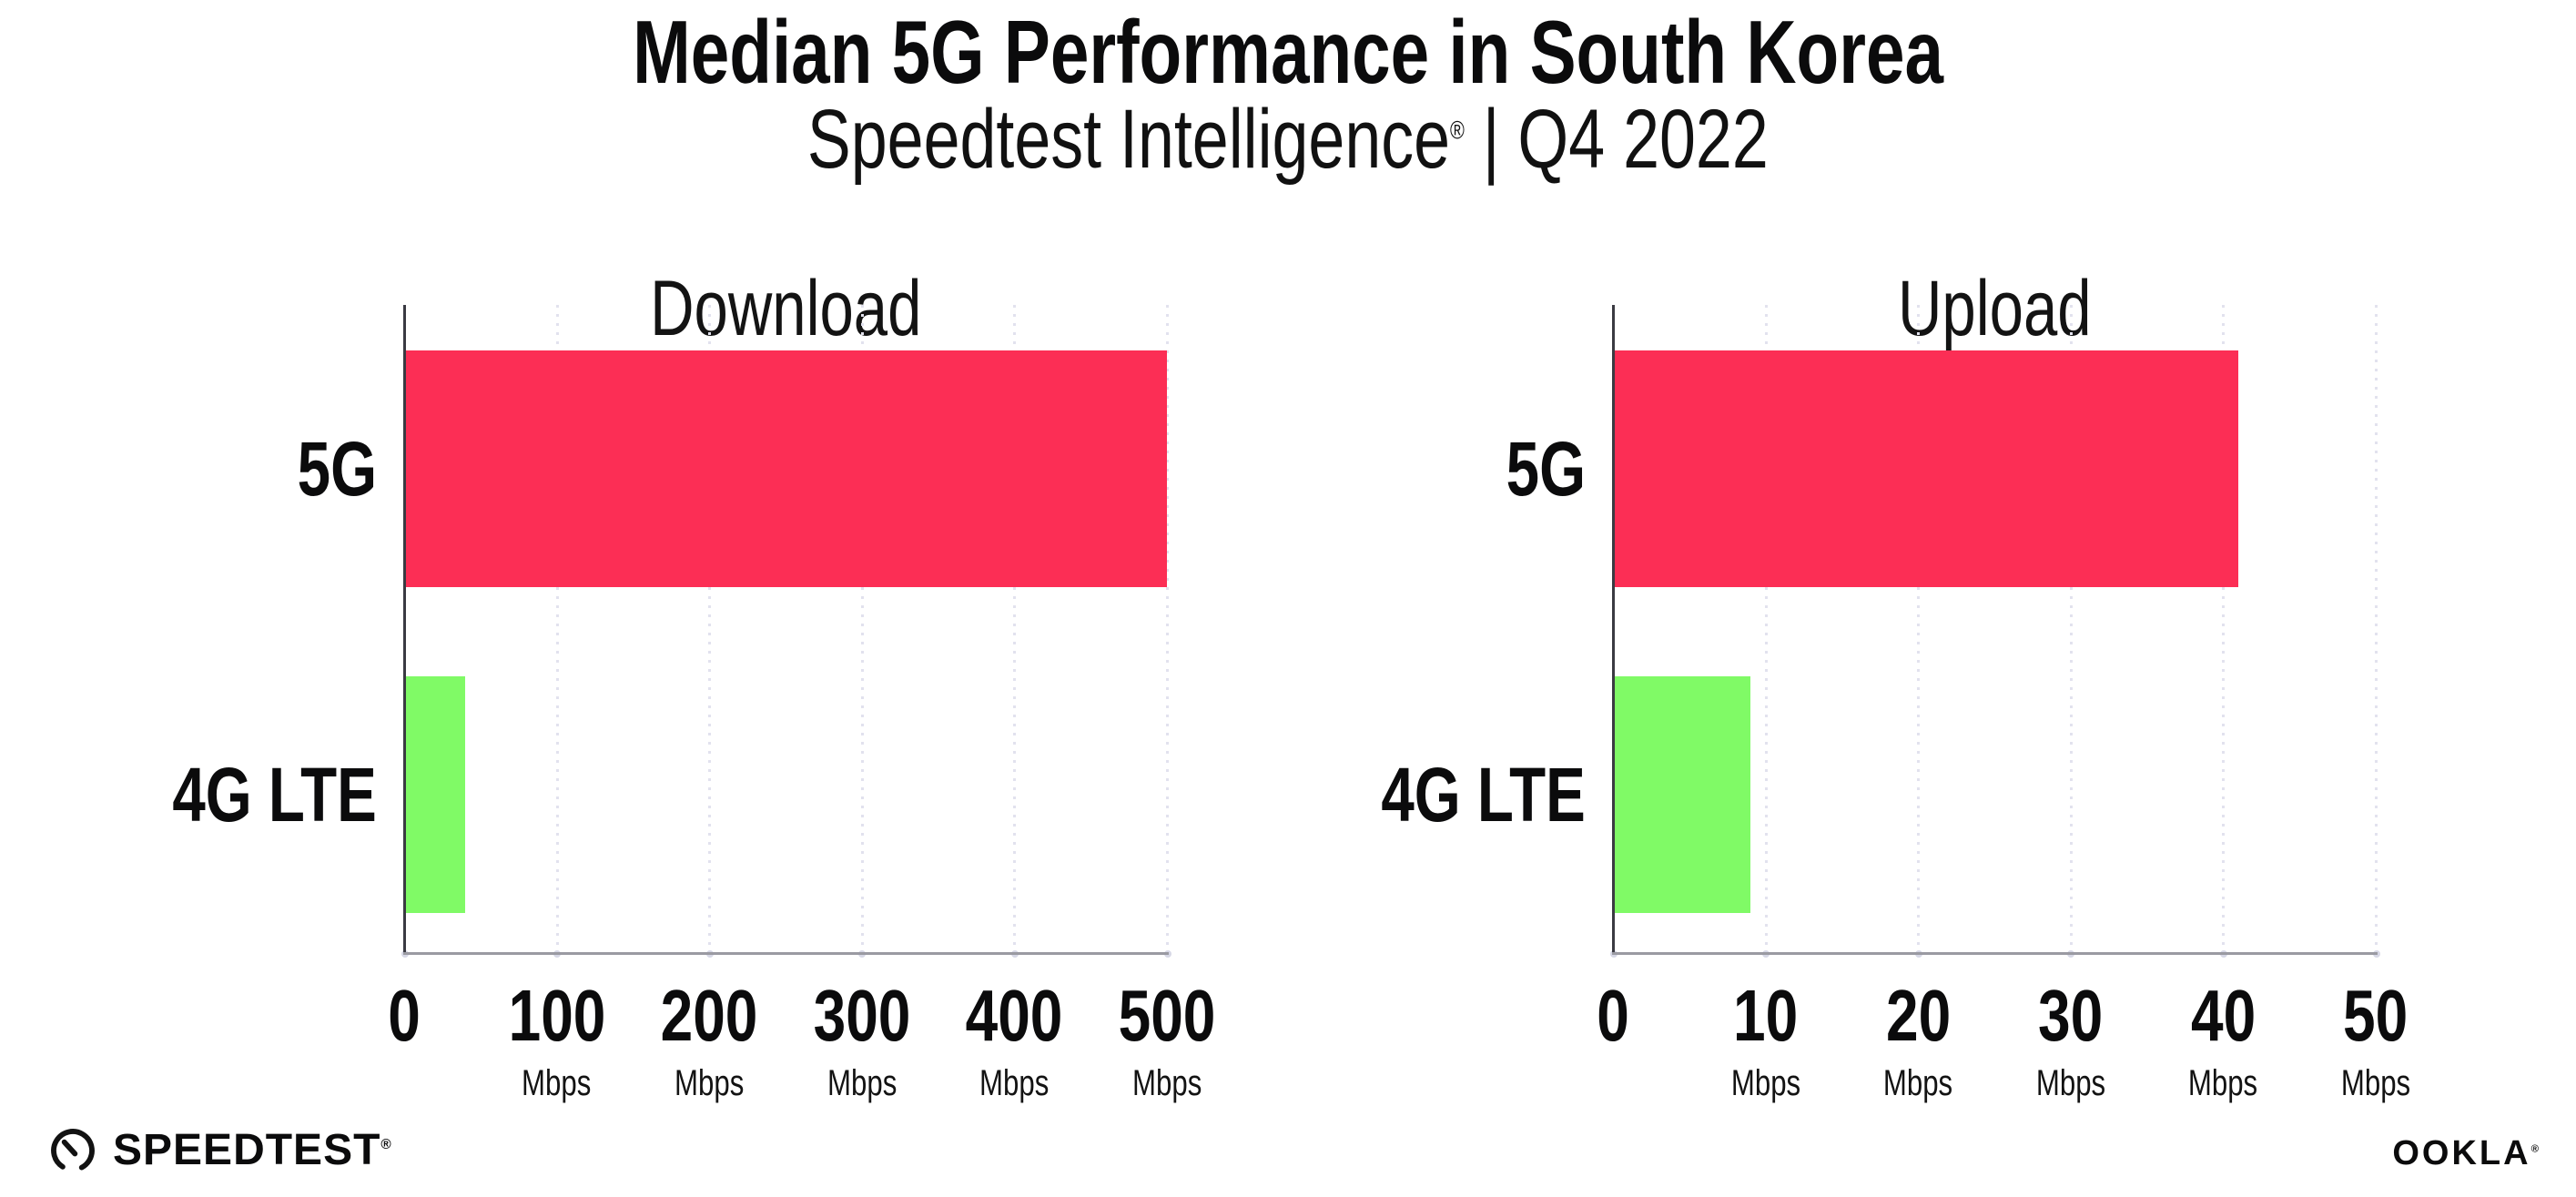 The image size is (2576, 1197). What do you see at coordinates (1613, 630) in the screenshot?
I see `upload-y-axis` at bounding box center [1613, 630].